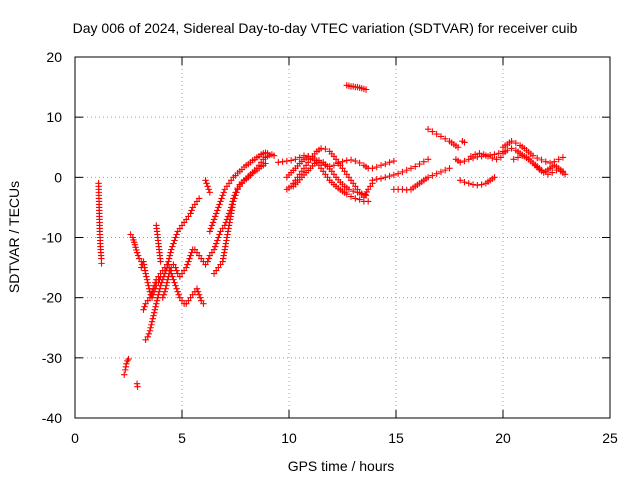 This screenshot has height=480, width=640. What do you see at coordinates (182, 438) in the screenshot?
I see `x-tick-label: 5` at bounding box center [182, 438].